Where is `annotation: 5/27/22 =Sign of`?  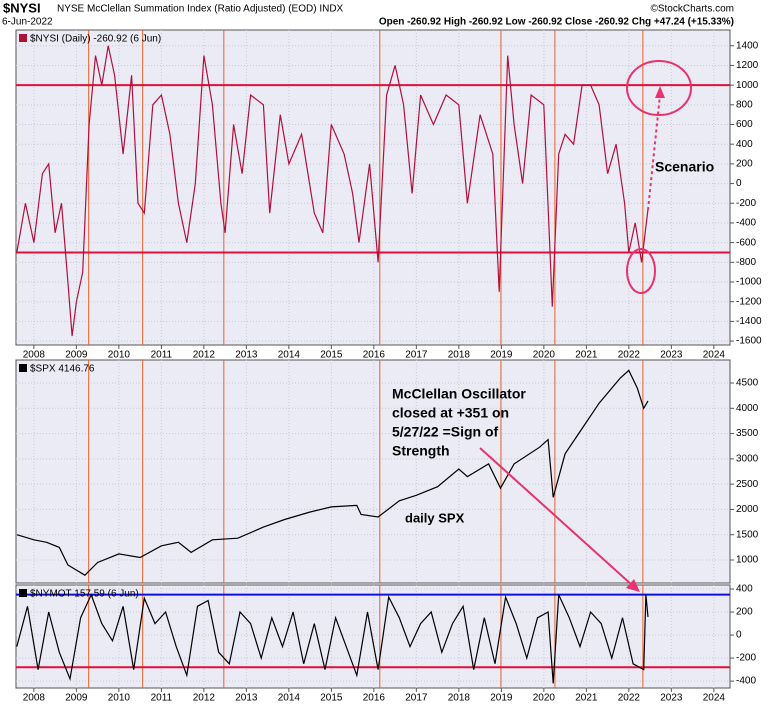
annotation: 5/27/22 =Sign of is located at coordinates (445, 432).